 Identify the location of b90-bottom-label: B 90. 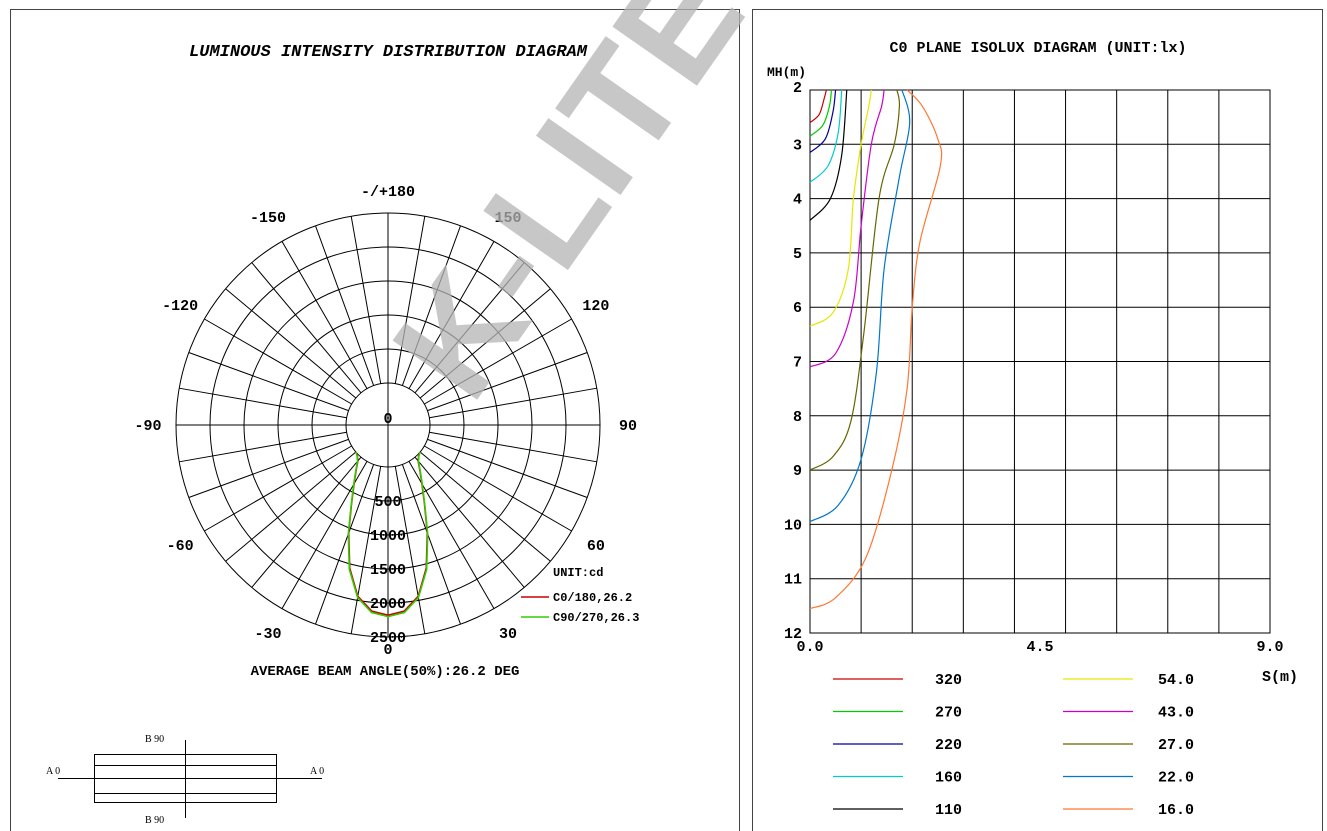
(154, 820).